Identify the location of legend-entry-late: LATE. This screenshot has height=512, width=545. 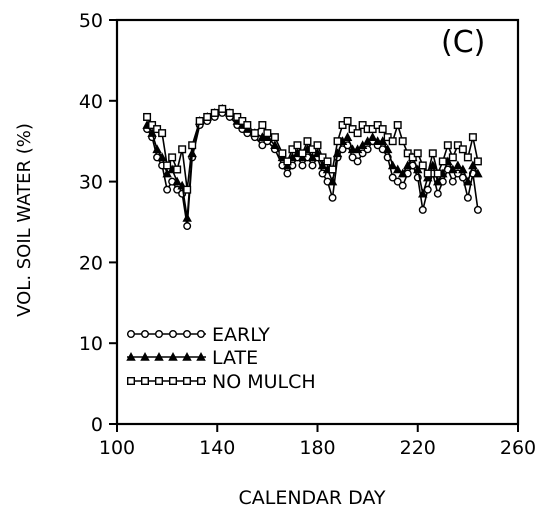
(192, 358).